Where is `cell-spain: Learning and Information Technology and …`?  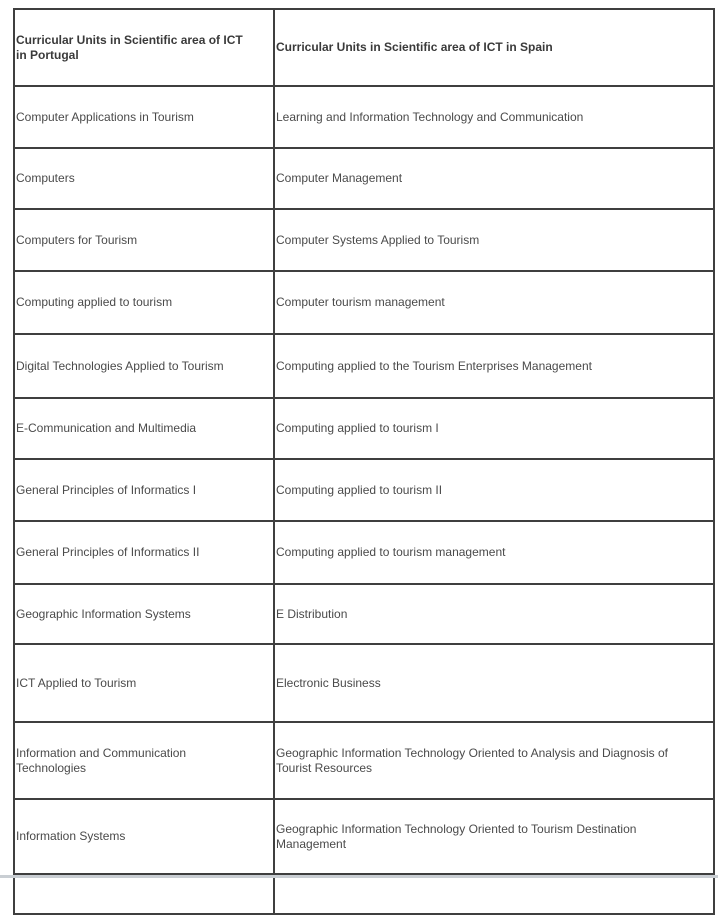 cell-spain: Learning and Information Technology and … is located at coordinates (494, 117).